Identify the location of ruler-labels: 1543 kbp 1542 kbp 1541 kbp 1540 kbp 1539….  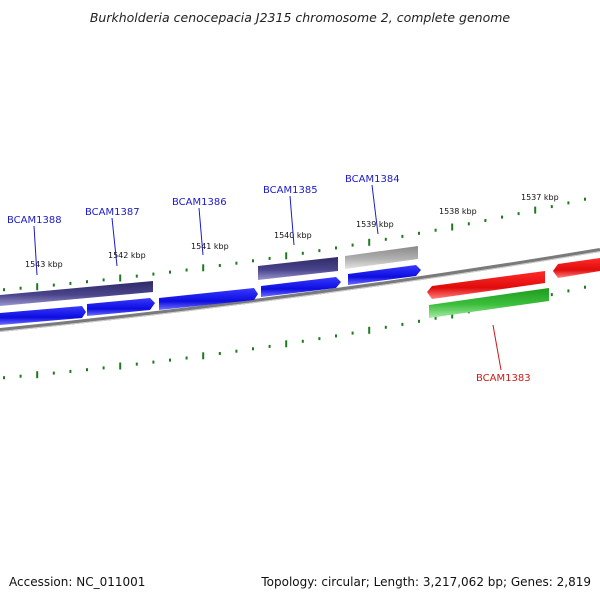
(292, 231).